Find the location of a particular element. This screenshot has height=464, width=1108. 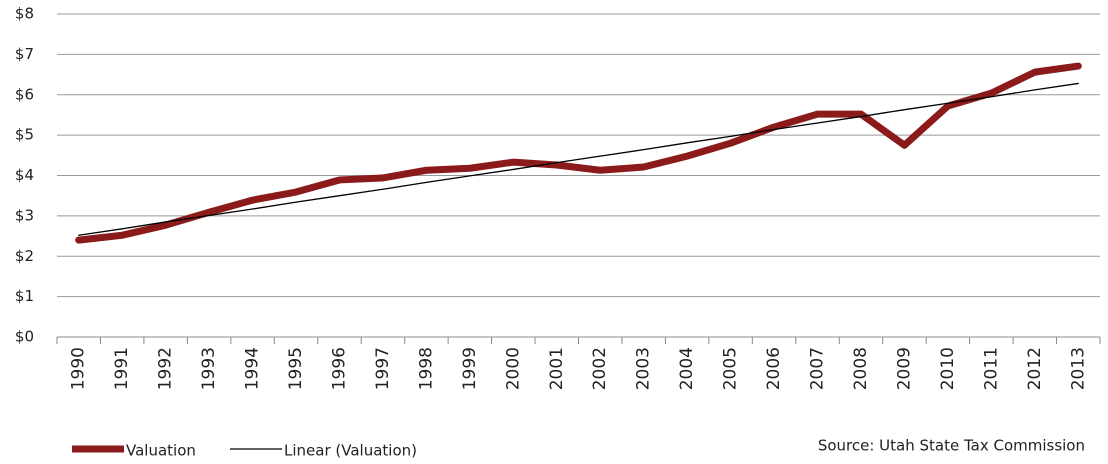

y-tick-label: $8 is located at coordinates (24, 14).